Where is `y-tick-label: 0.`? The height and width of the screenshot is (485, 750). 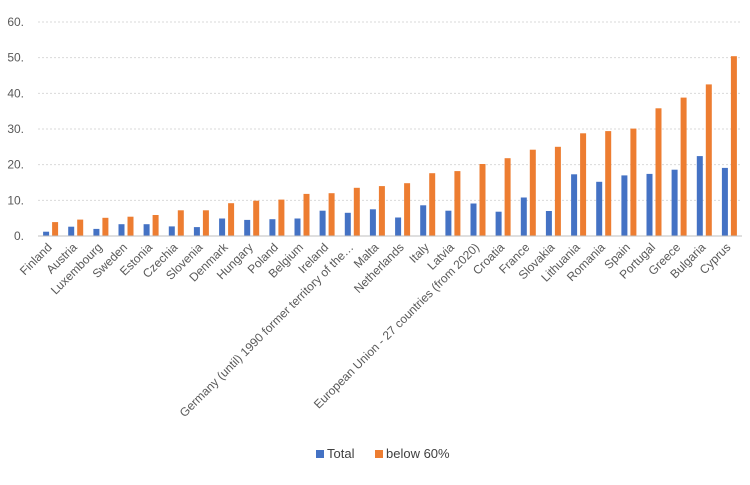
y-tick-label: 0. is located at coordinates (19, 236).